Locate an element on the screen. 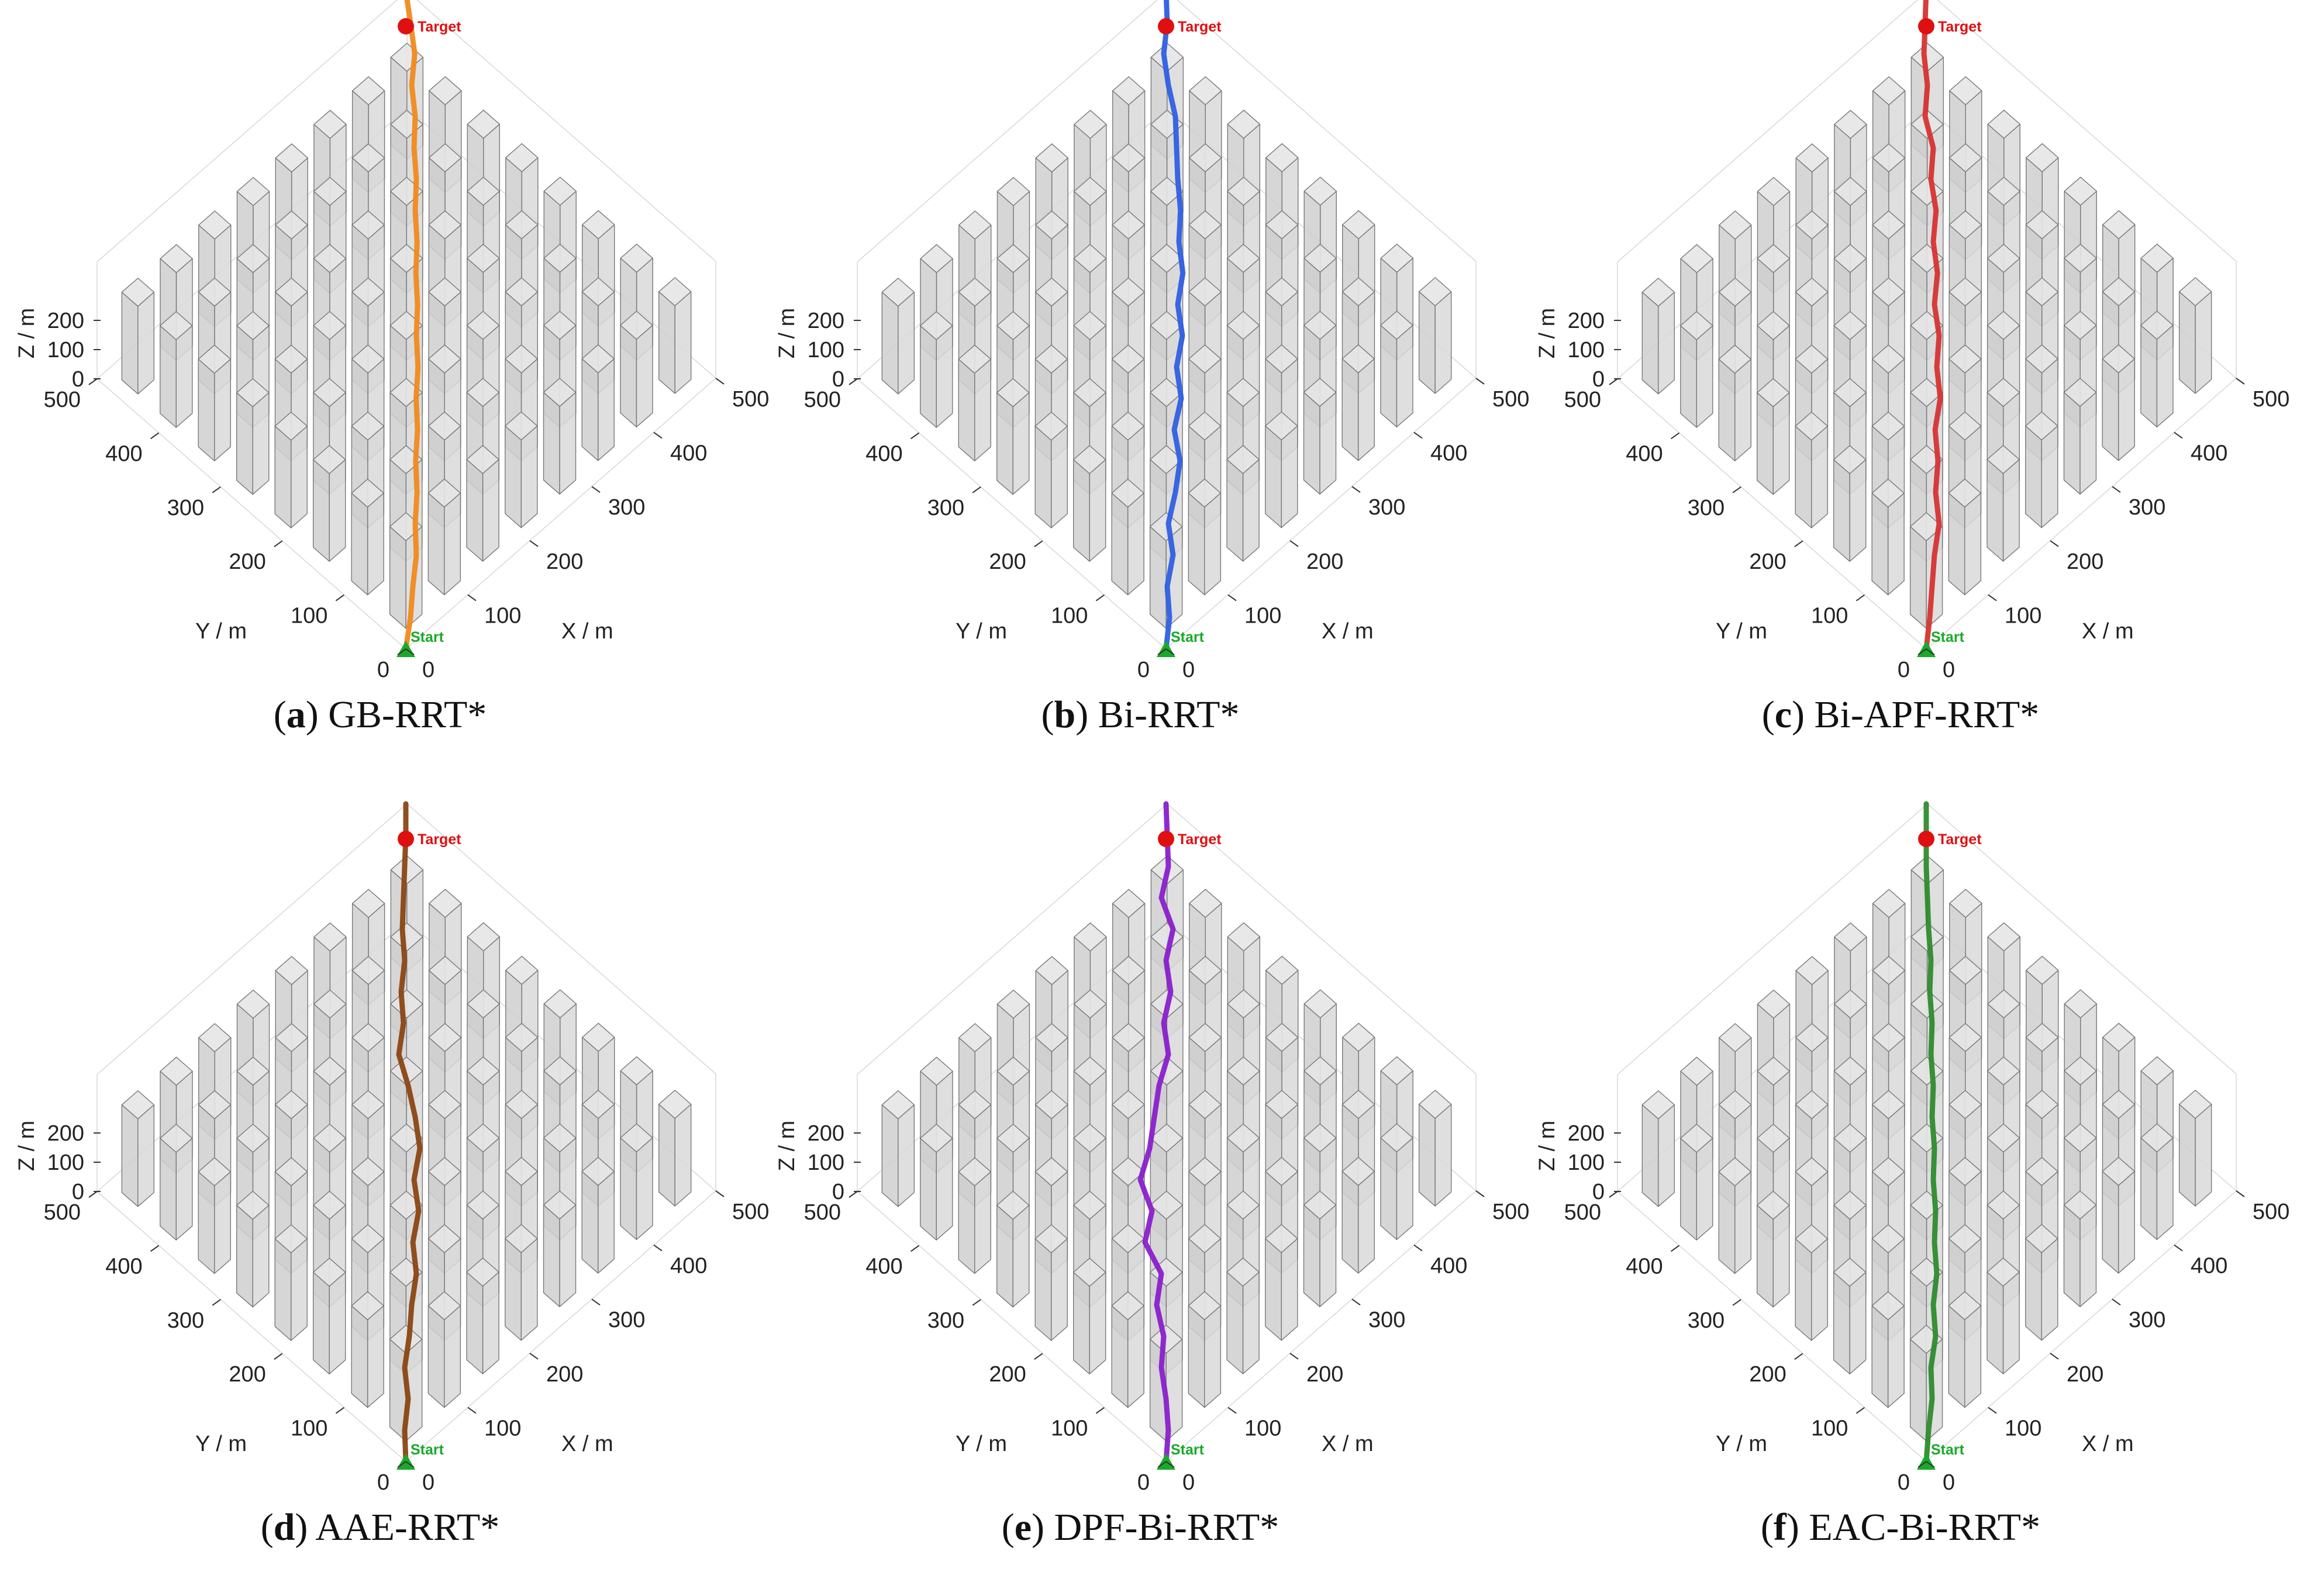  caption-letter: d is located at coordinates (284, 1527).